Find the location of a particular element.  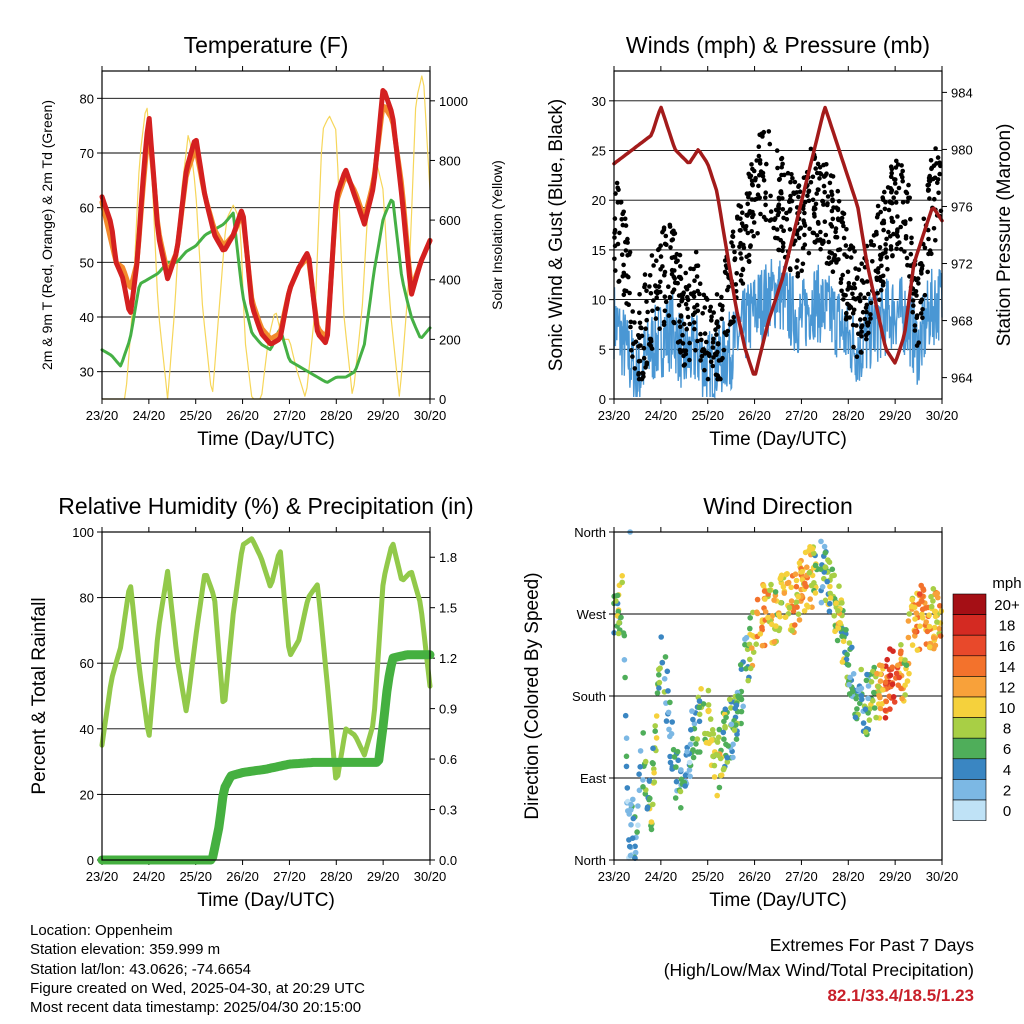

colorbar-label: 12 is located at coordinates (1007, 687).